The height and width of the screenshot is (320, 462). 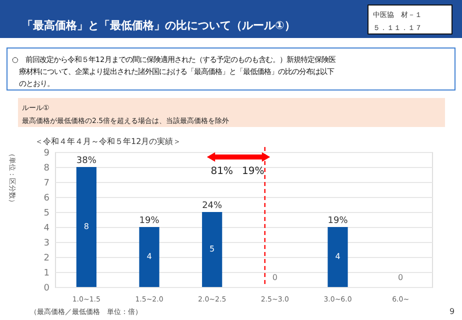 What do you see at coordinates (47, 153) in the screenshot?
I see `y-tick-label: 9` at bounding box center [47, 153].